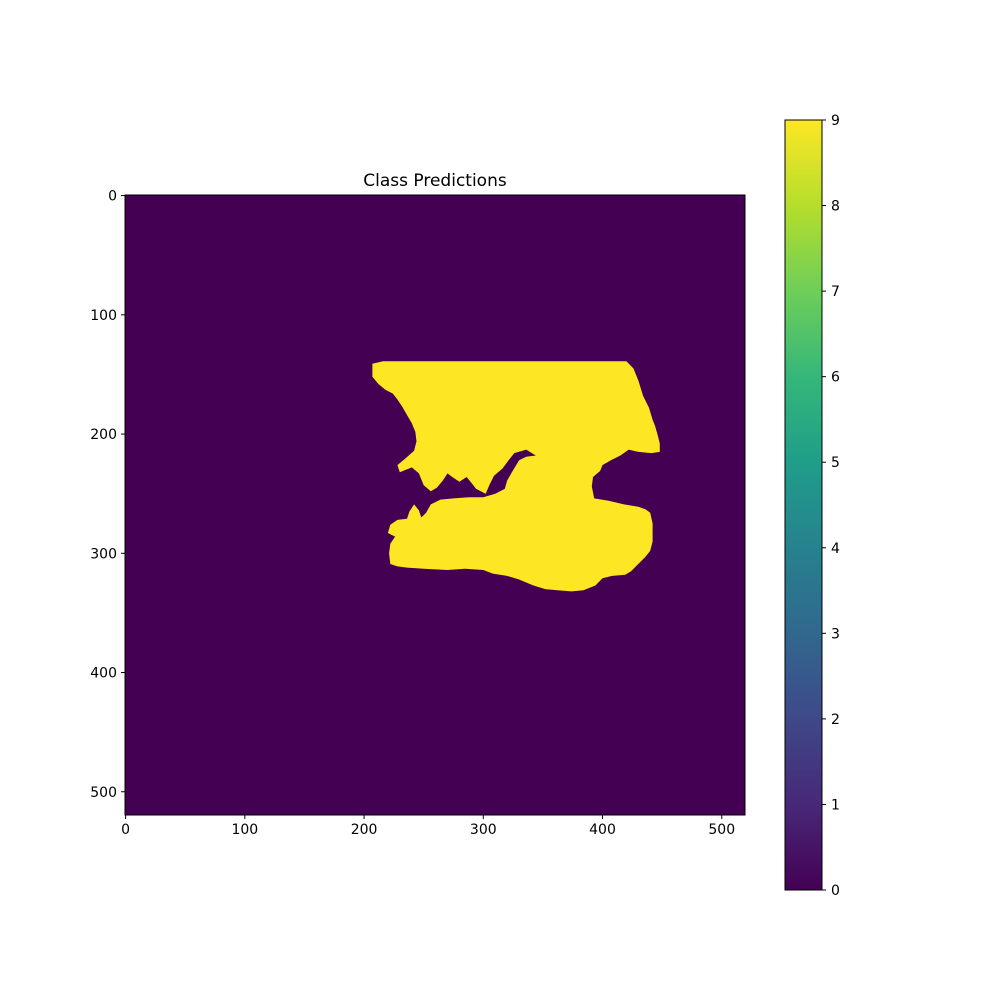 This screenshot has width=1000, height=1005. What do you see at coordinates (835, 805) in the screenshot?
I see `colorbar-tick-label: 1` at bounding box center [835, 805].